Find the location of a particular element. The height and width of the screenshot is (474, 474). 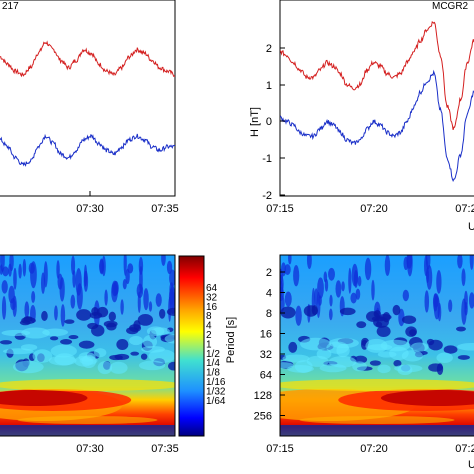

colorbar-gradient is located at coordinates (191, 346).